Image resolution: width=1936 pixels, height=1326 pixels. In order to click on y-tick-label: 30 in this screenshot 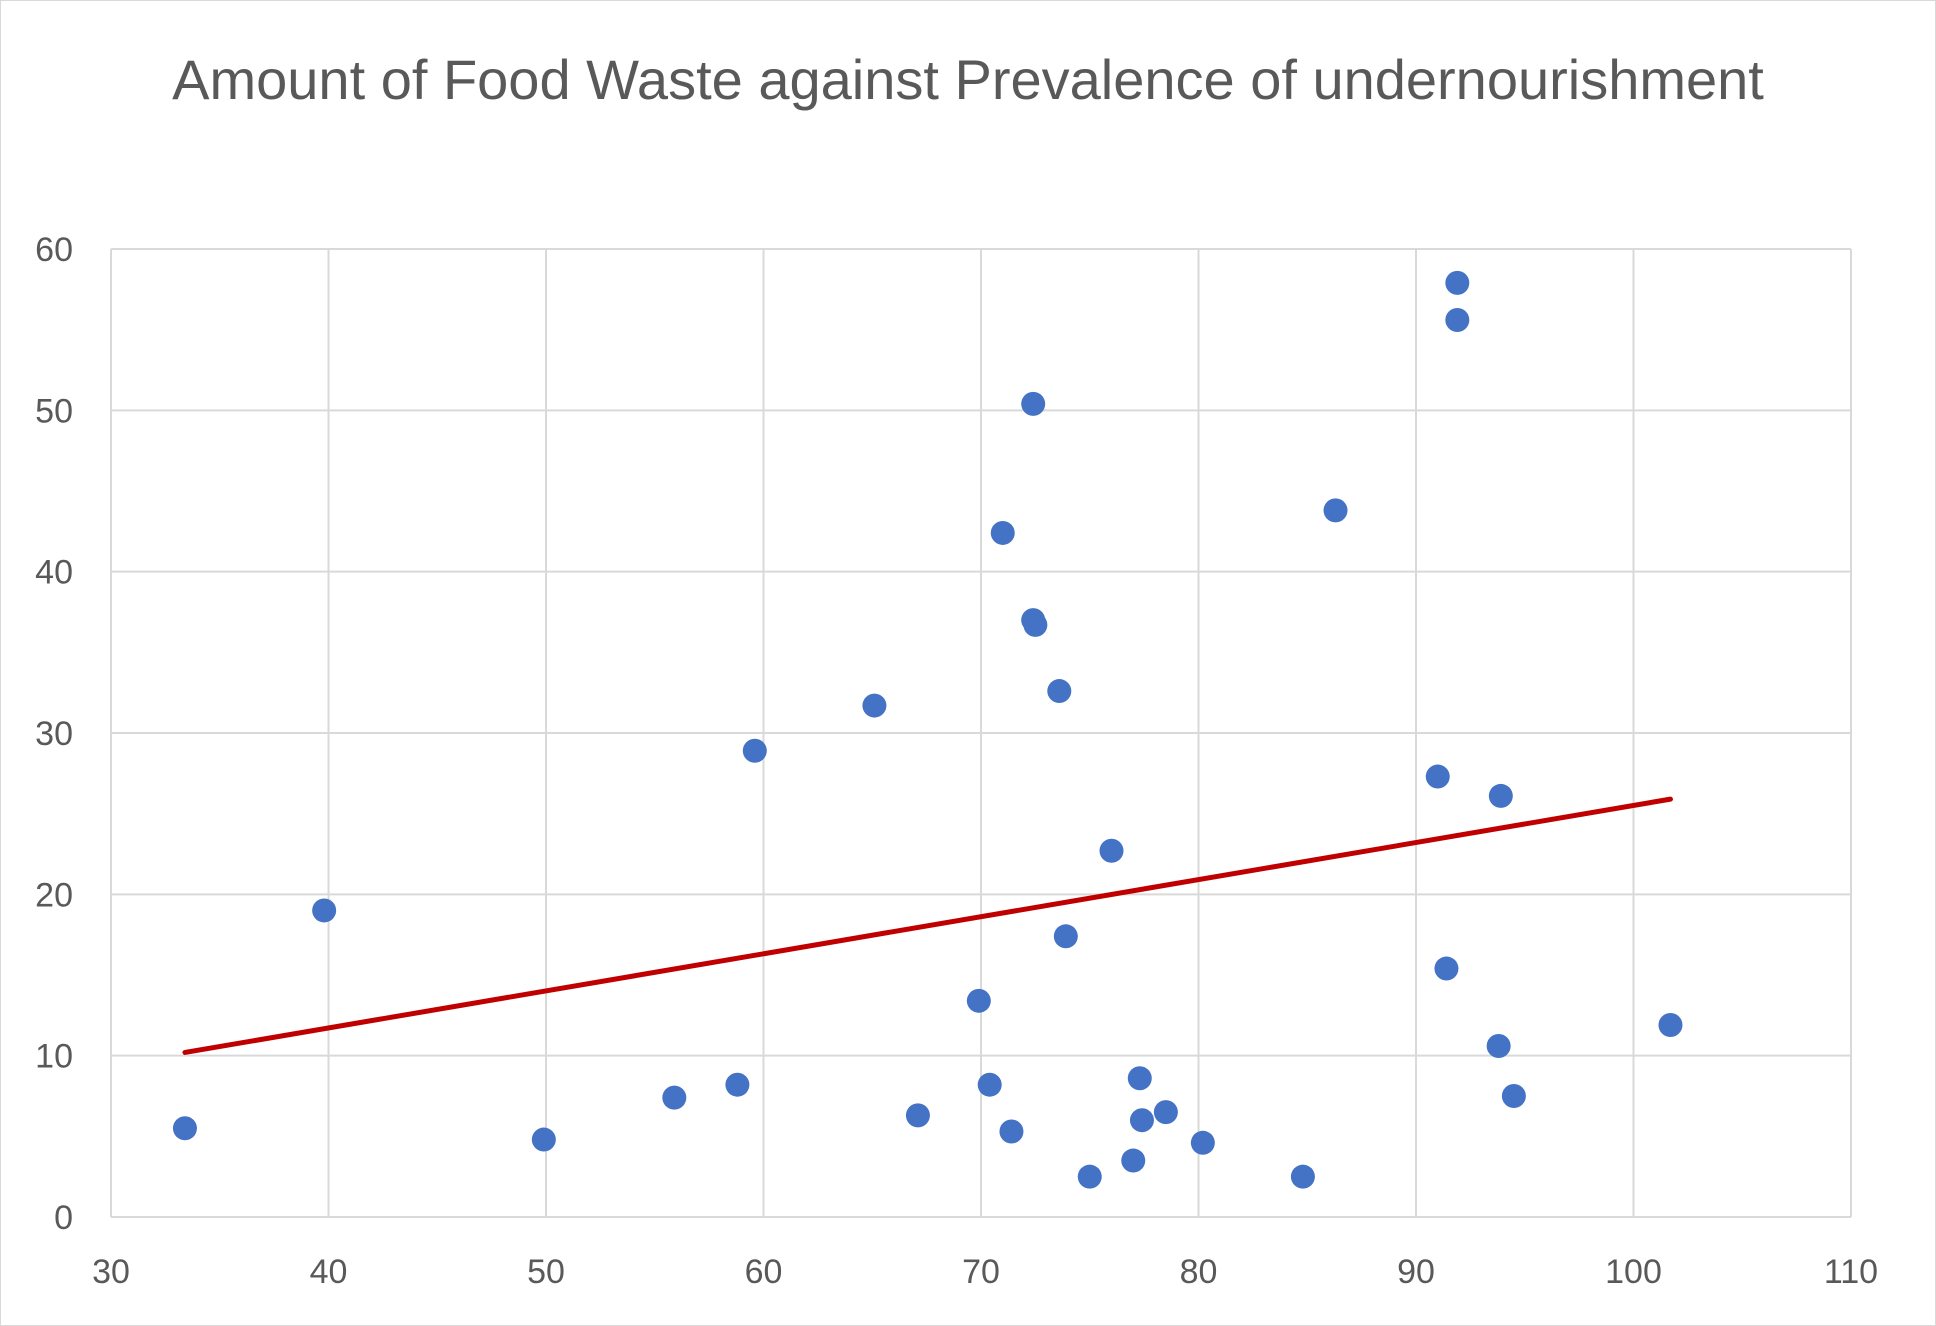, I will do `click(54, 734)`.